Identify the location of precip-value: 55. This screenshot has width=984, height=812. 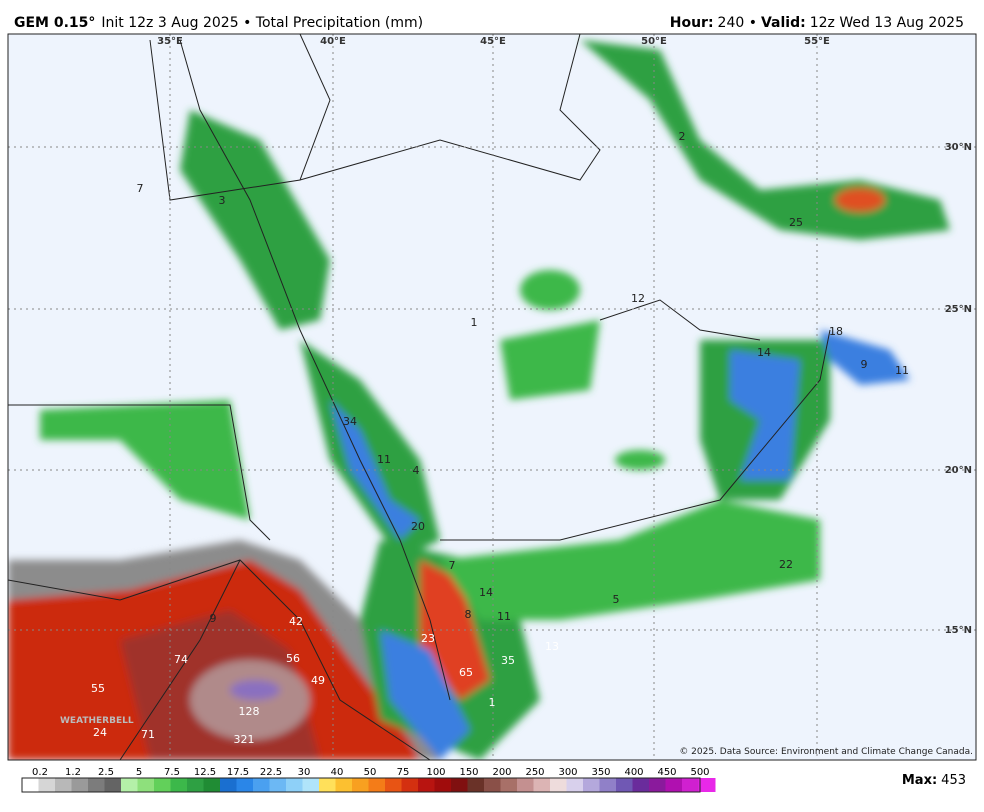
(98, 688).